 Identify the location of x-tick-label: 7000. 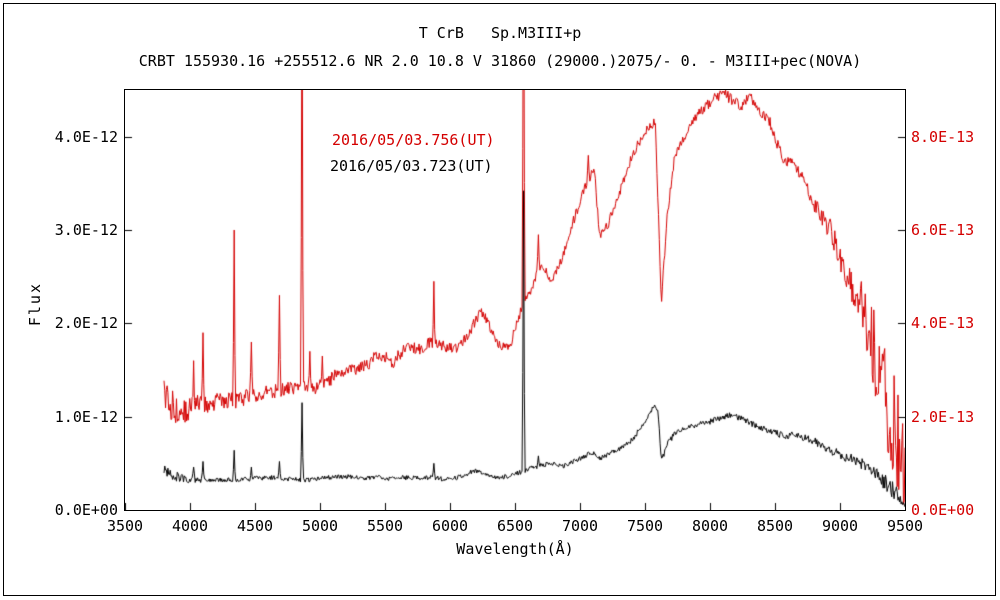
(580, 526).